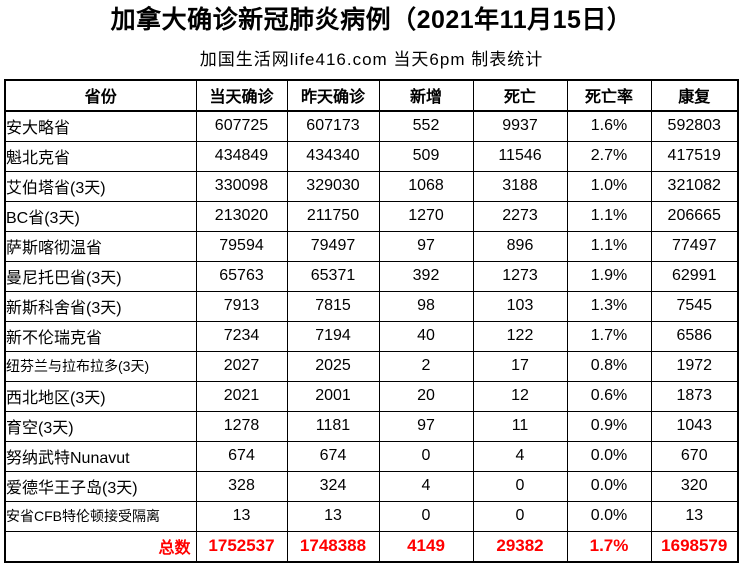  What do you see at coordinates (241, 516) in the screenshot?
I see `today-confirmed-cell: 13` at bounding box center [241, 516].